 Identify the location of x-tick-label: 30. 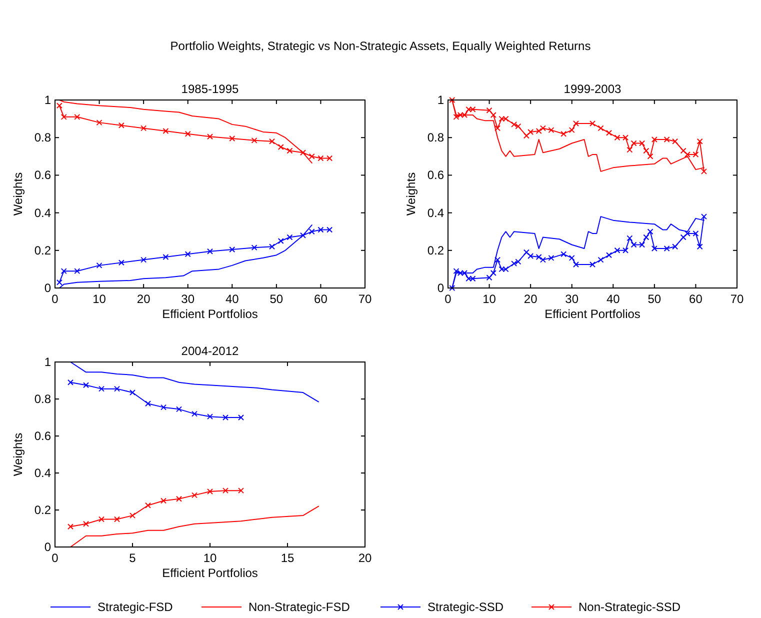
(572, 299).